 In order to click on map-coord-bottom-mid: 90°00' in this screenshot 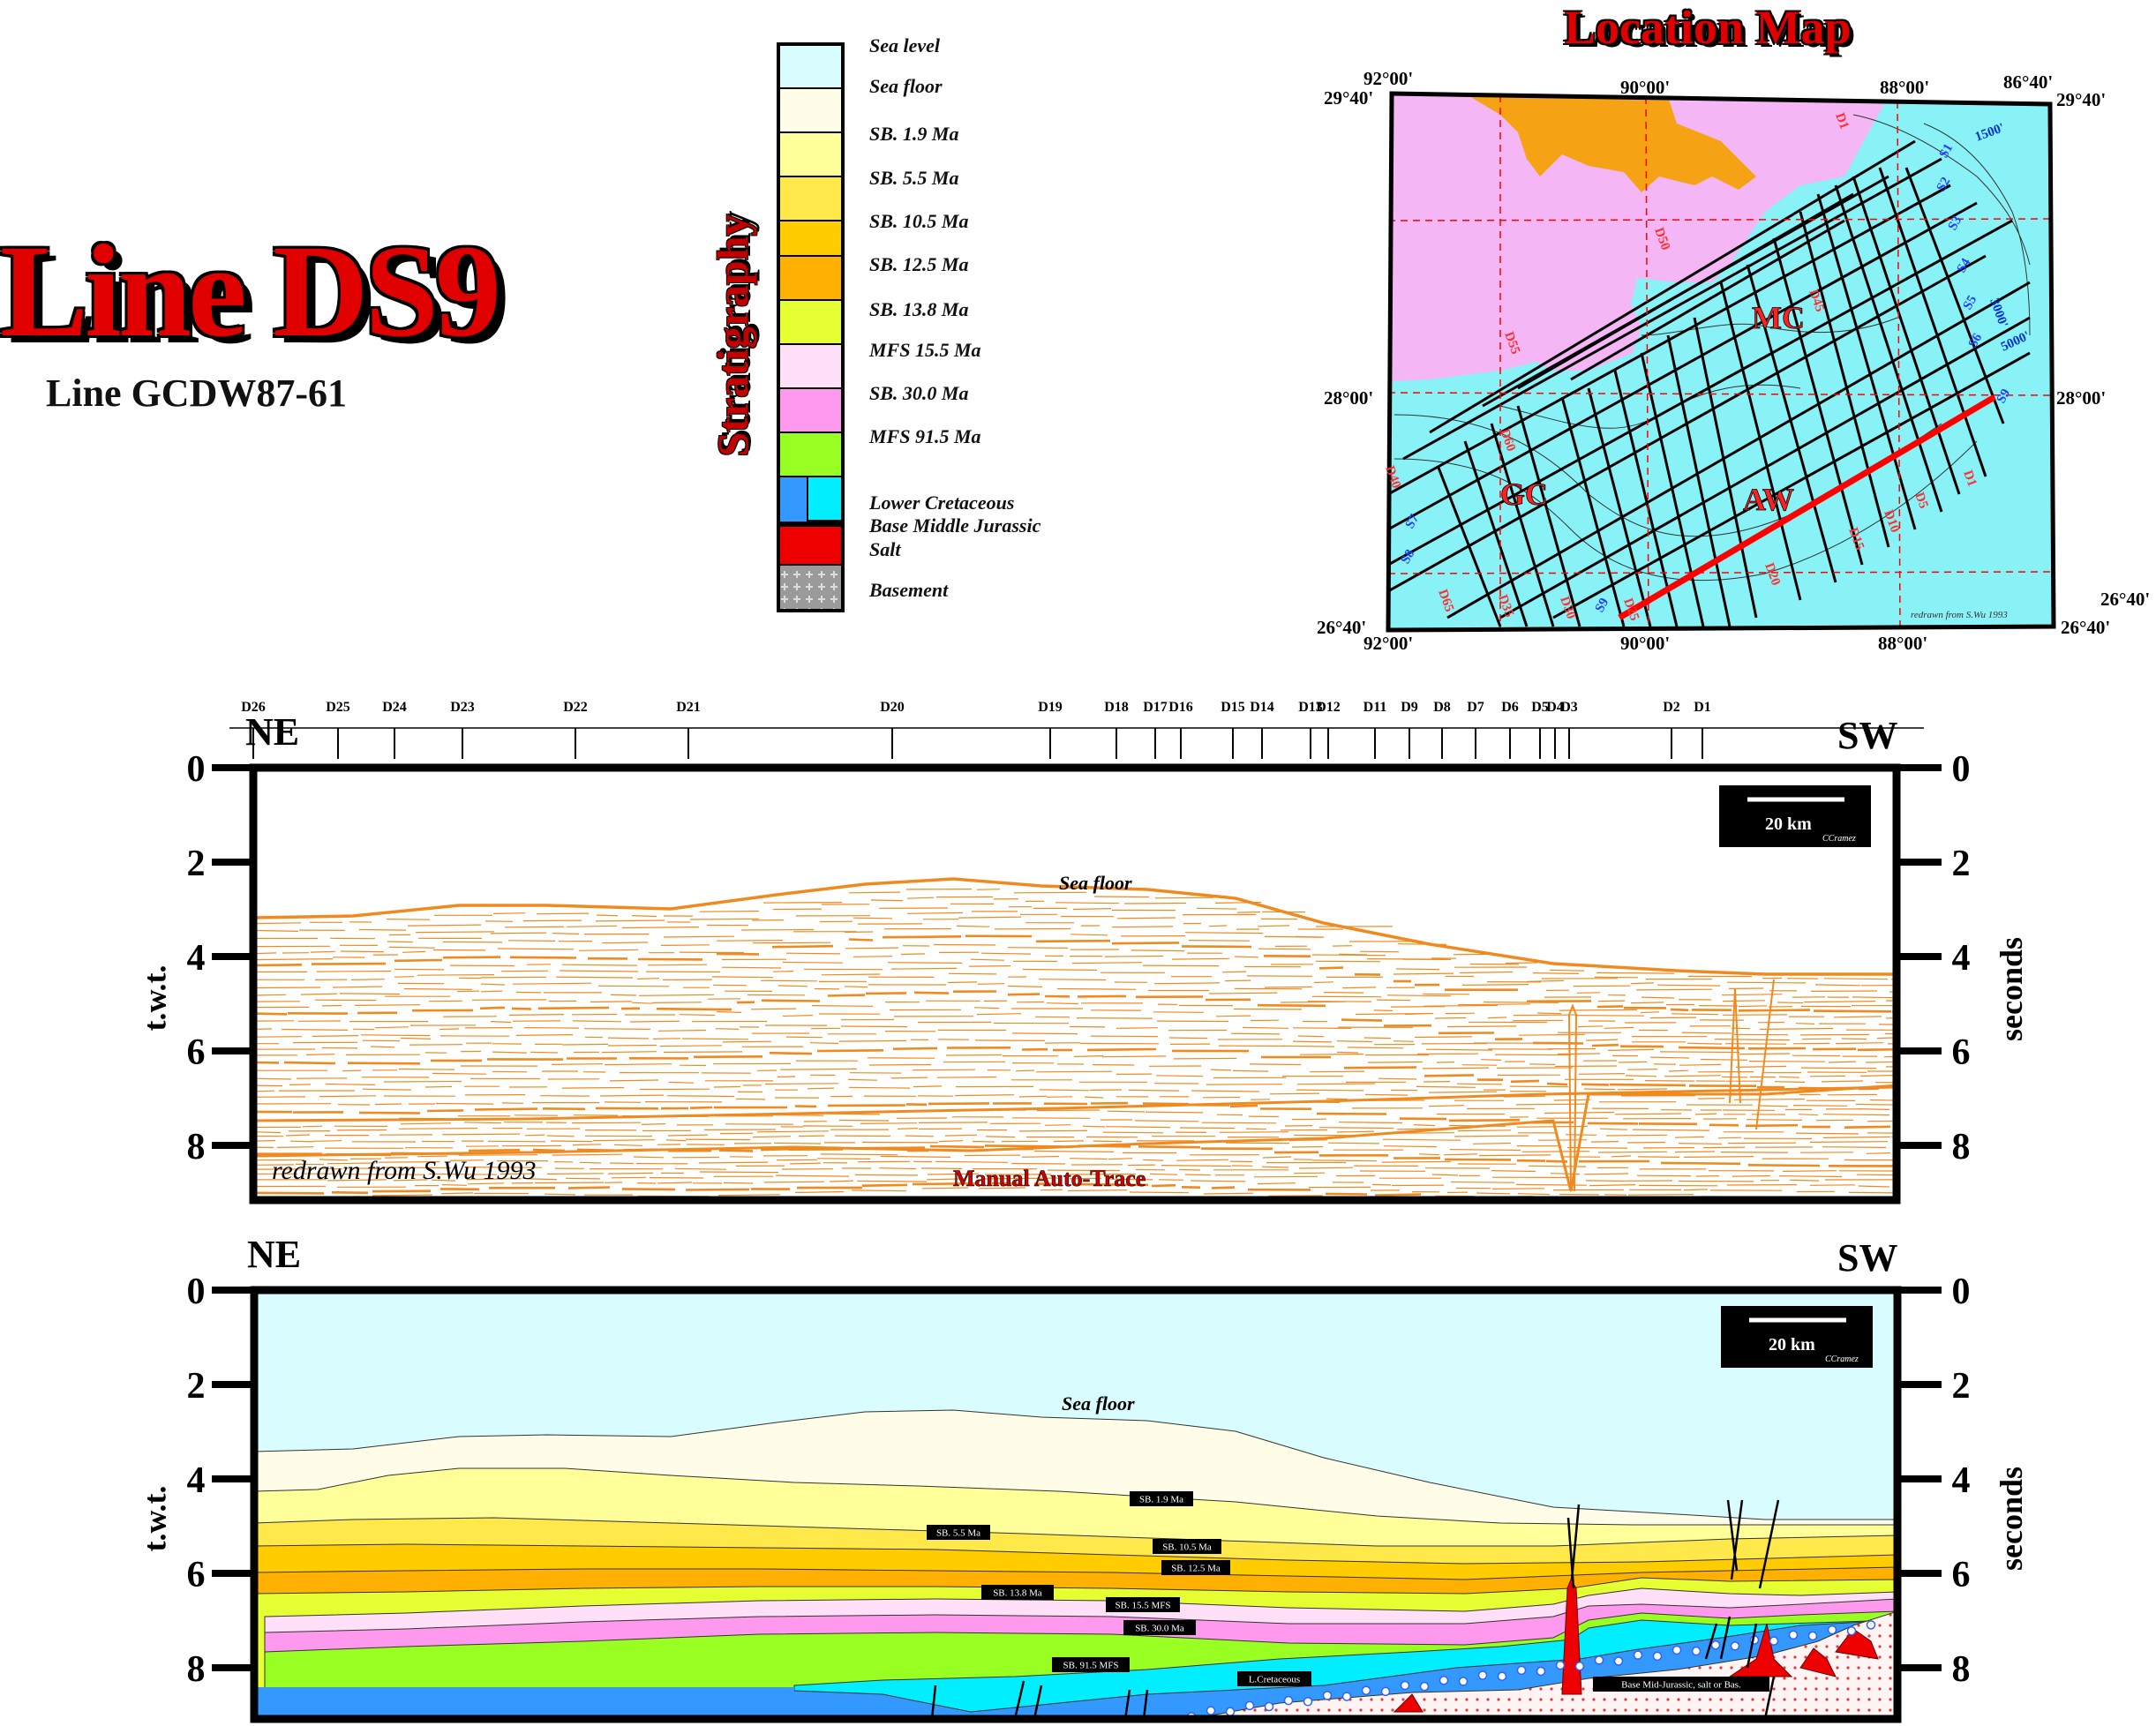, I will do `click(1645, 643)`.